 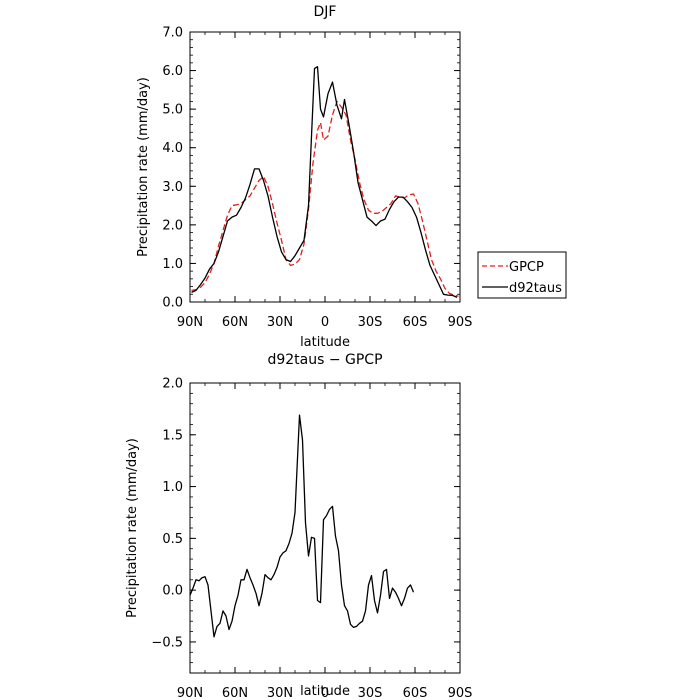 I want to click on bottom-x-axis-label: latitude, so click(x=325, y=691).